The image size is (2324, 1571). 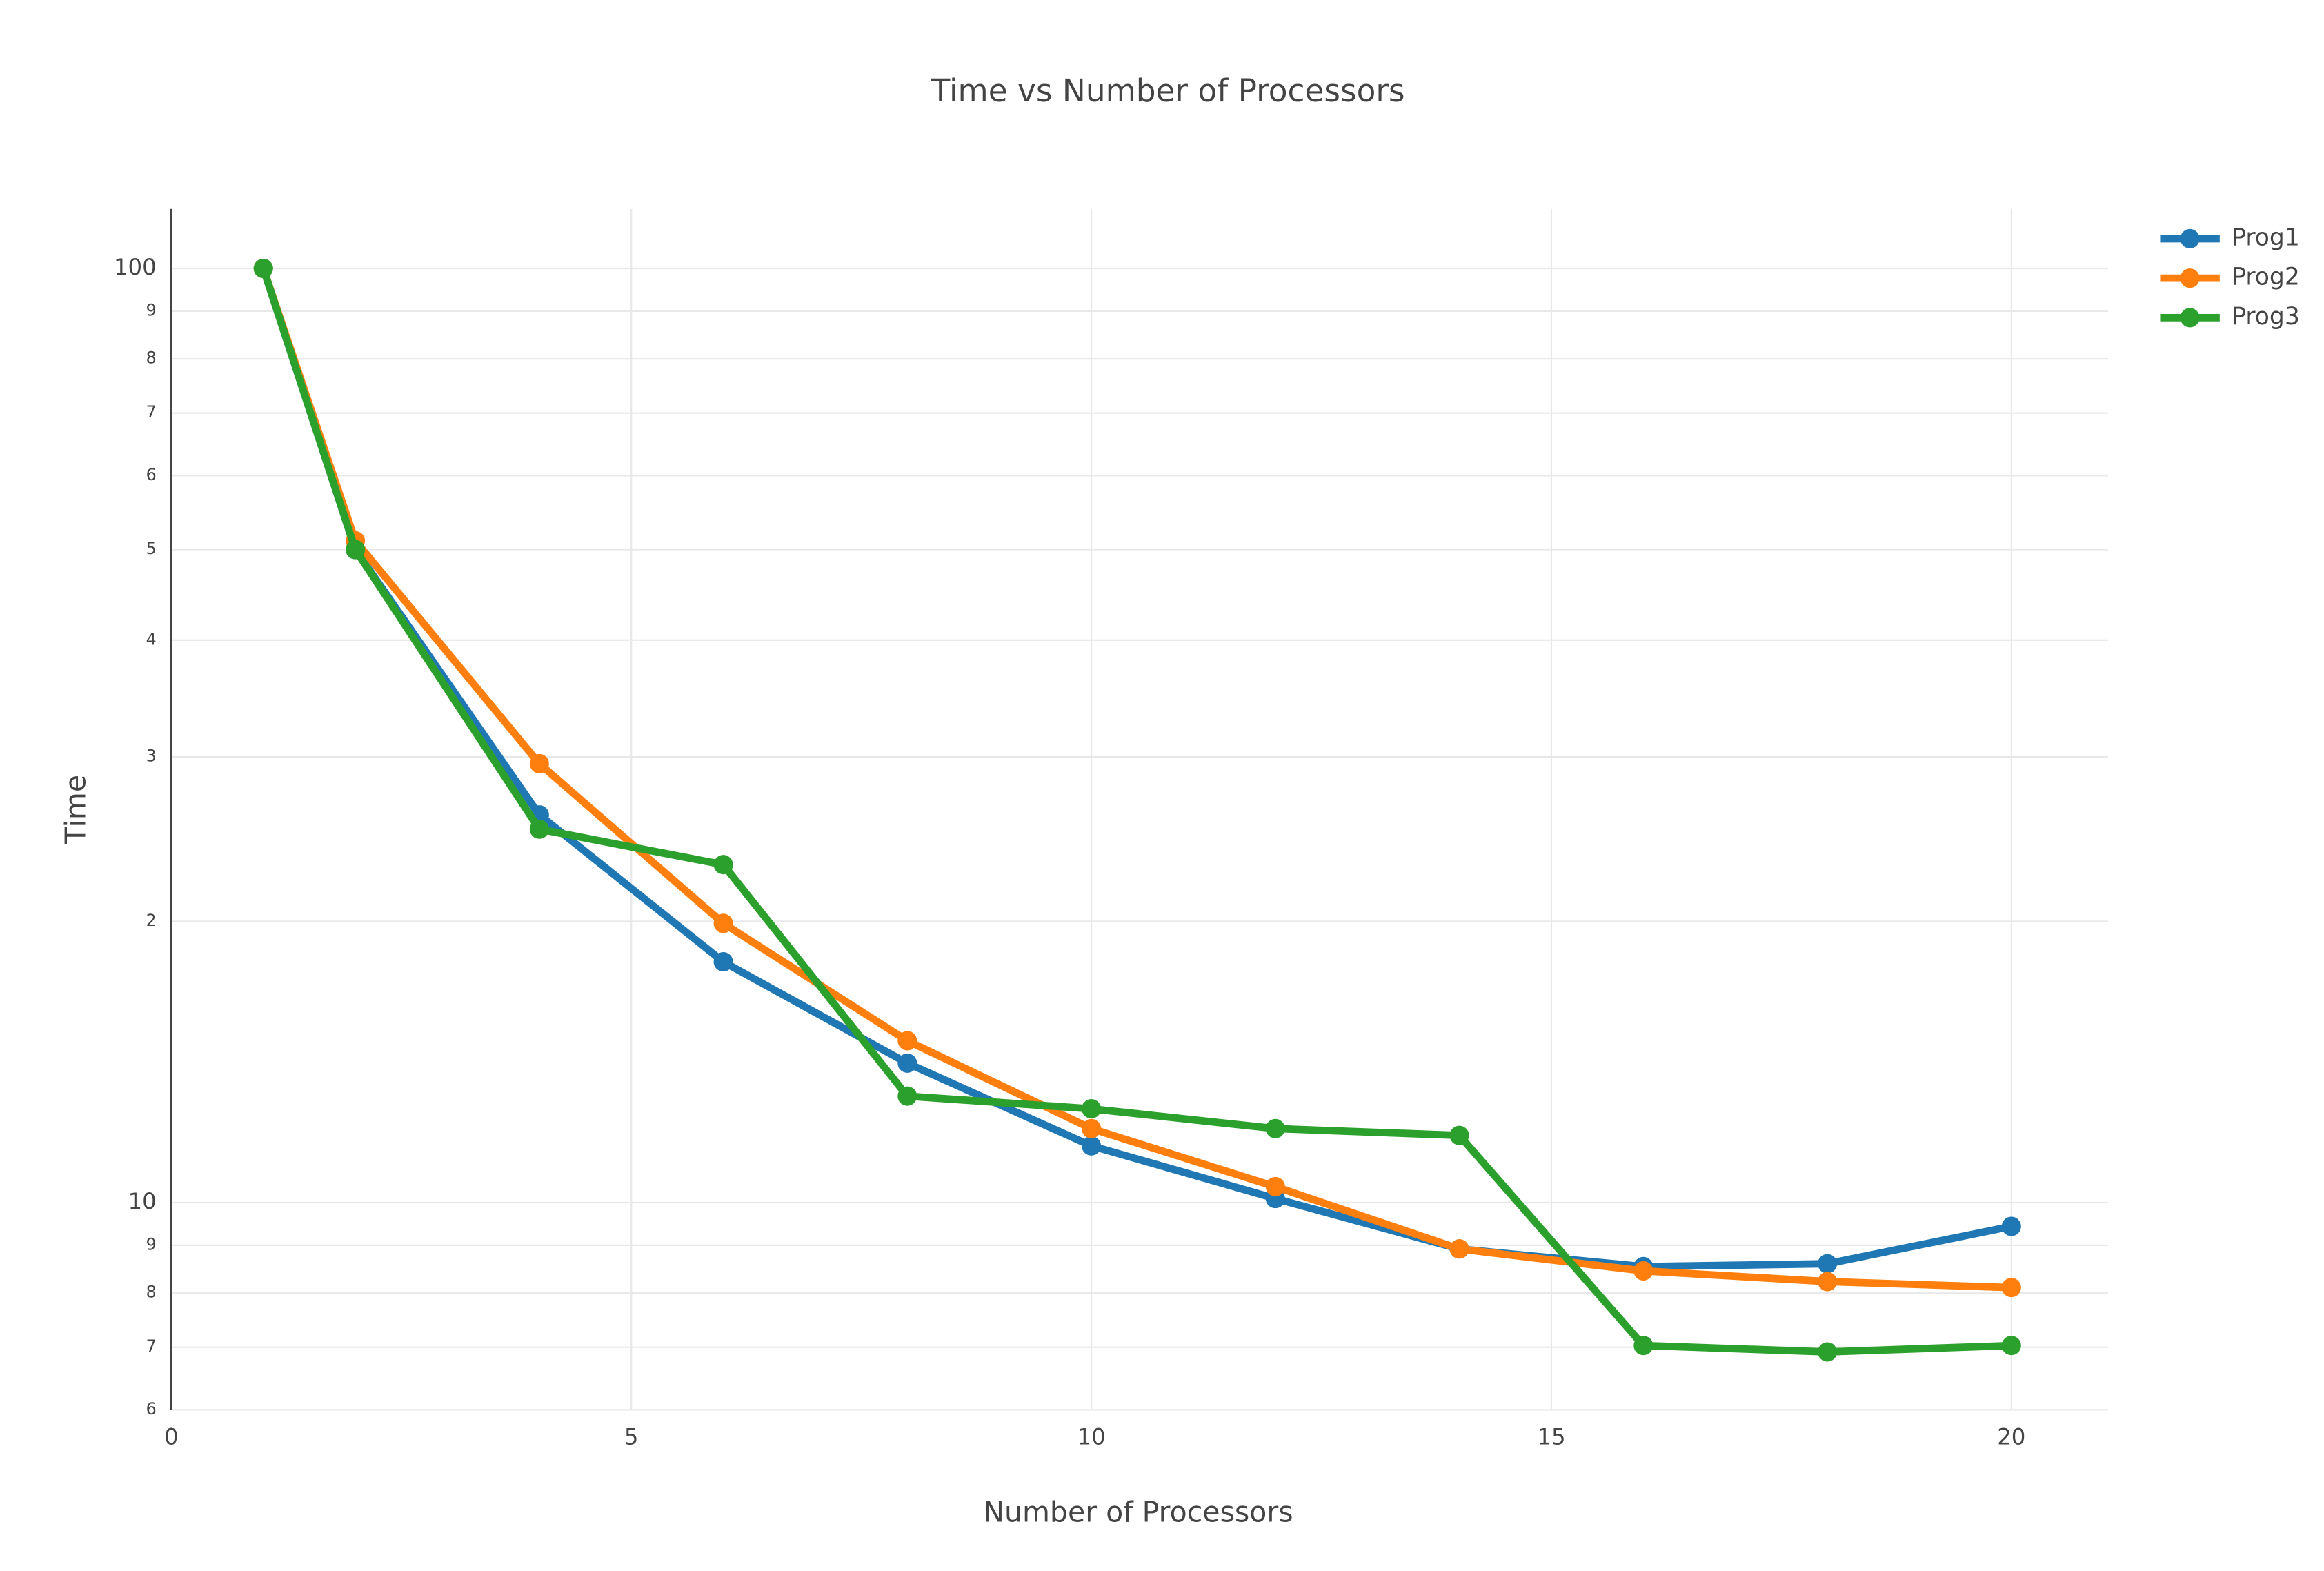 I want to click on x-tick-label: 20, so click(x=2011, y=1437).